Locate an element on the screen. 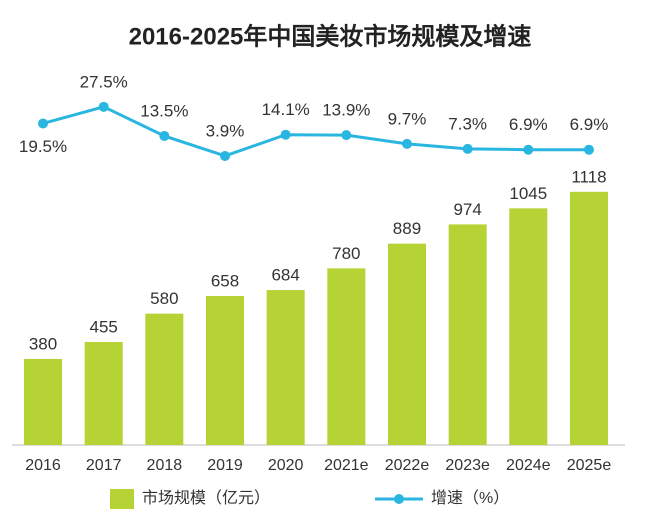  bar-label: 889 is located at coordinates (407, 228).